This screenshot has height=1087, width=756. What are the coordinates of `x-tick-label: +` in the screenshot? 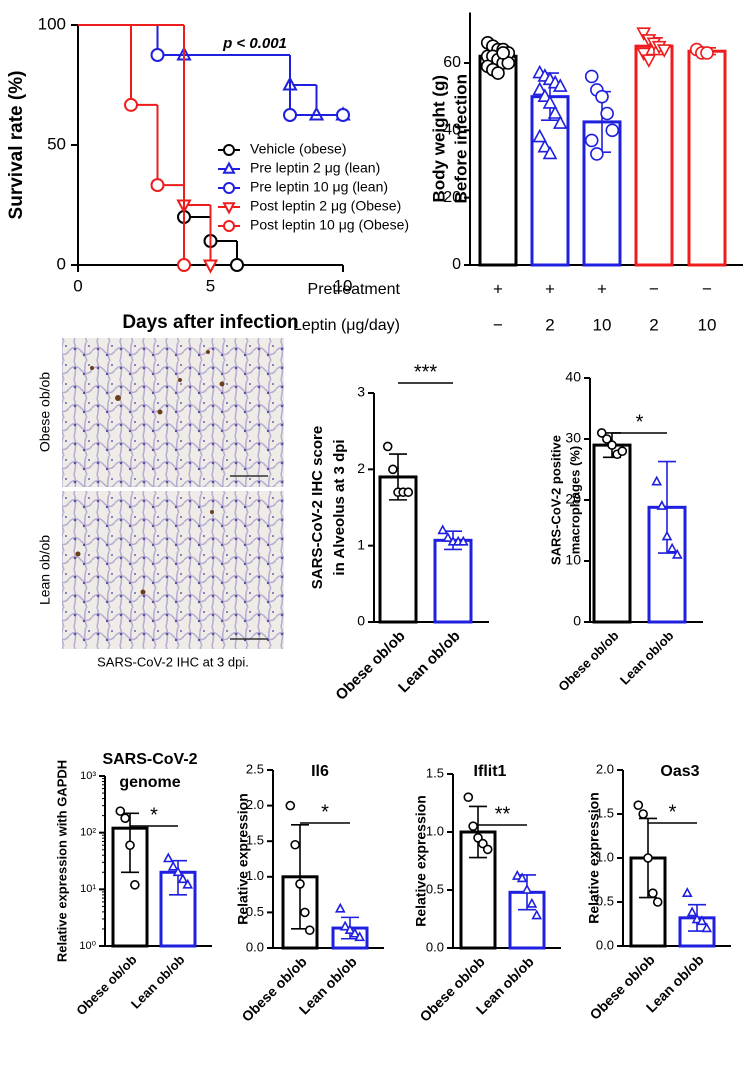 It's located at (550, 288).